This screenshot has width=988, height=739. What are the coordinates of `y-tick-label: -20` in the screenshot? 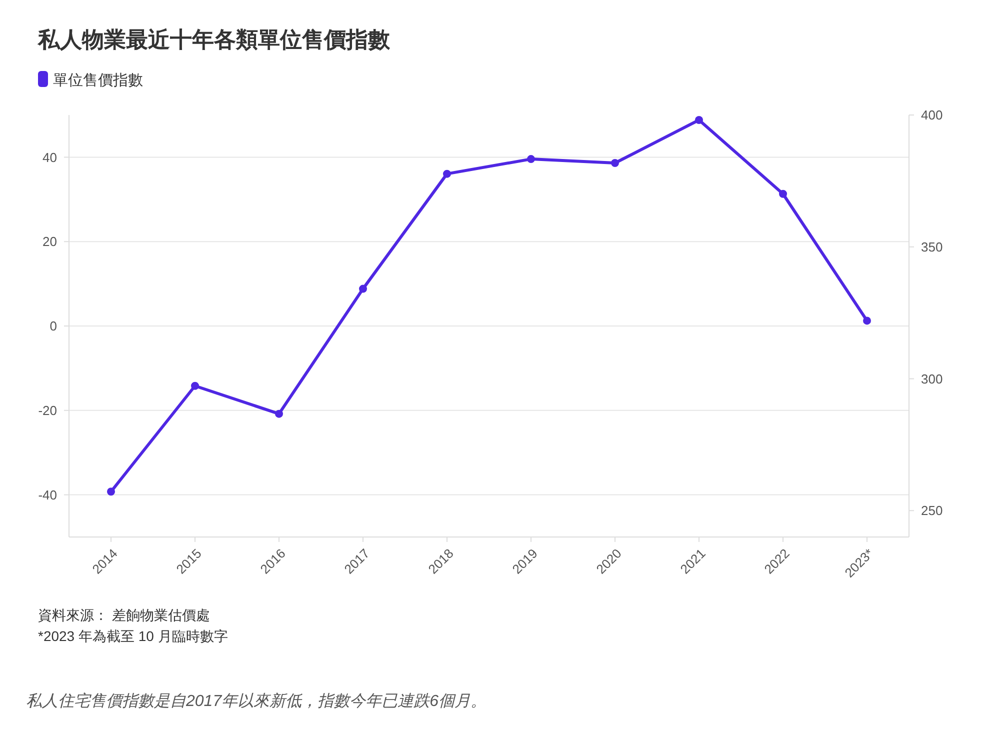 It's located at (47, 410).